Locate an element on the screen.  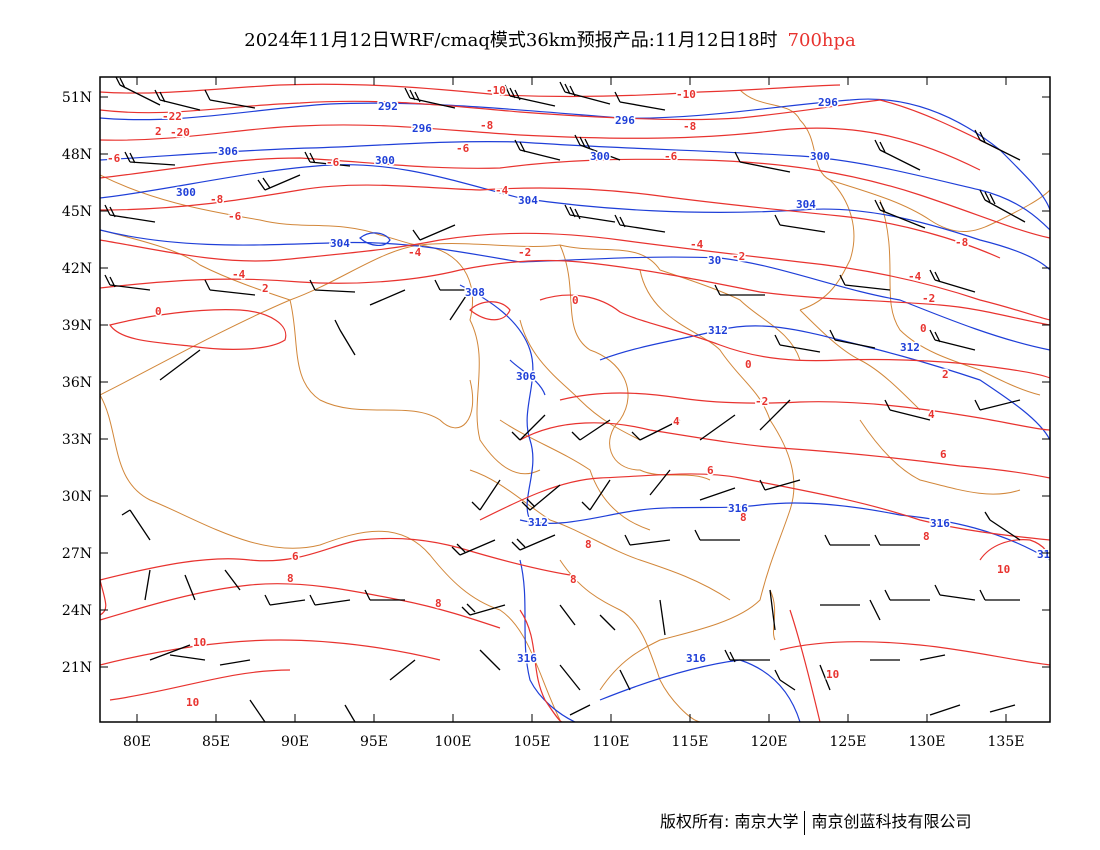
title-text: 2024年11月12日WRF/cmaq模式36km预报产品:11月12日18时 is located at coordinates (511, 40).